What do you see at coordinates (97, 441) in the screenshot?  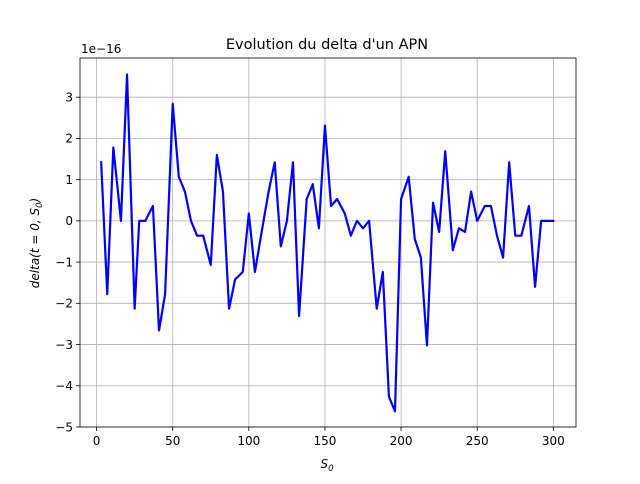 I see `x-tick-label: 0` at bounding box center [97, 441].